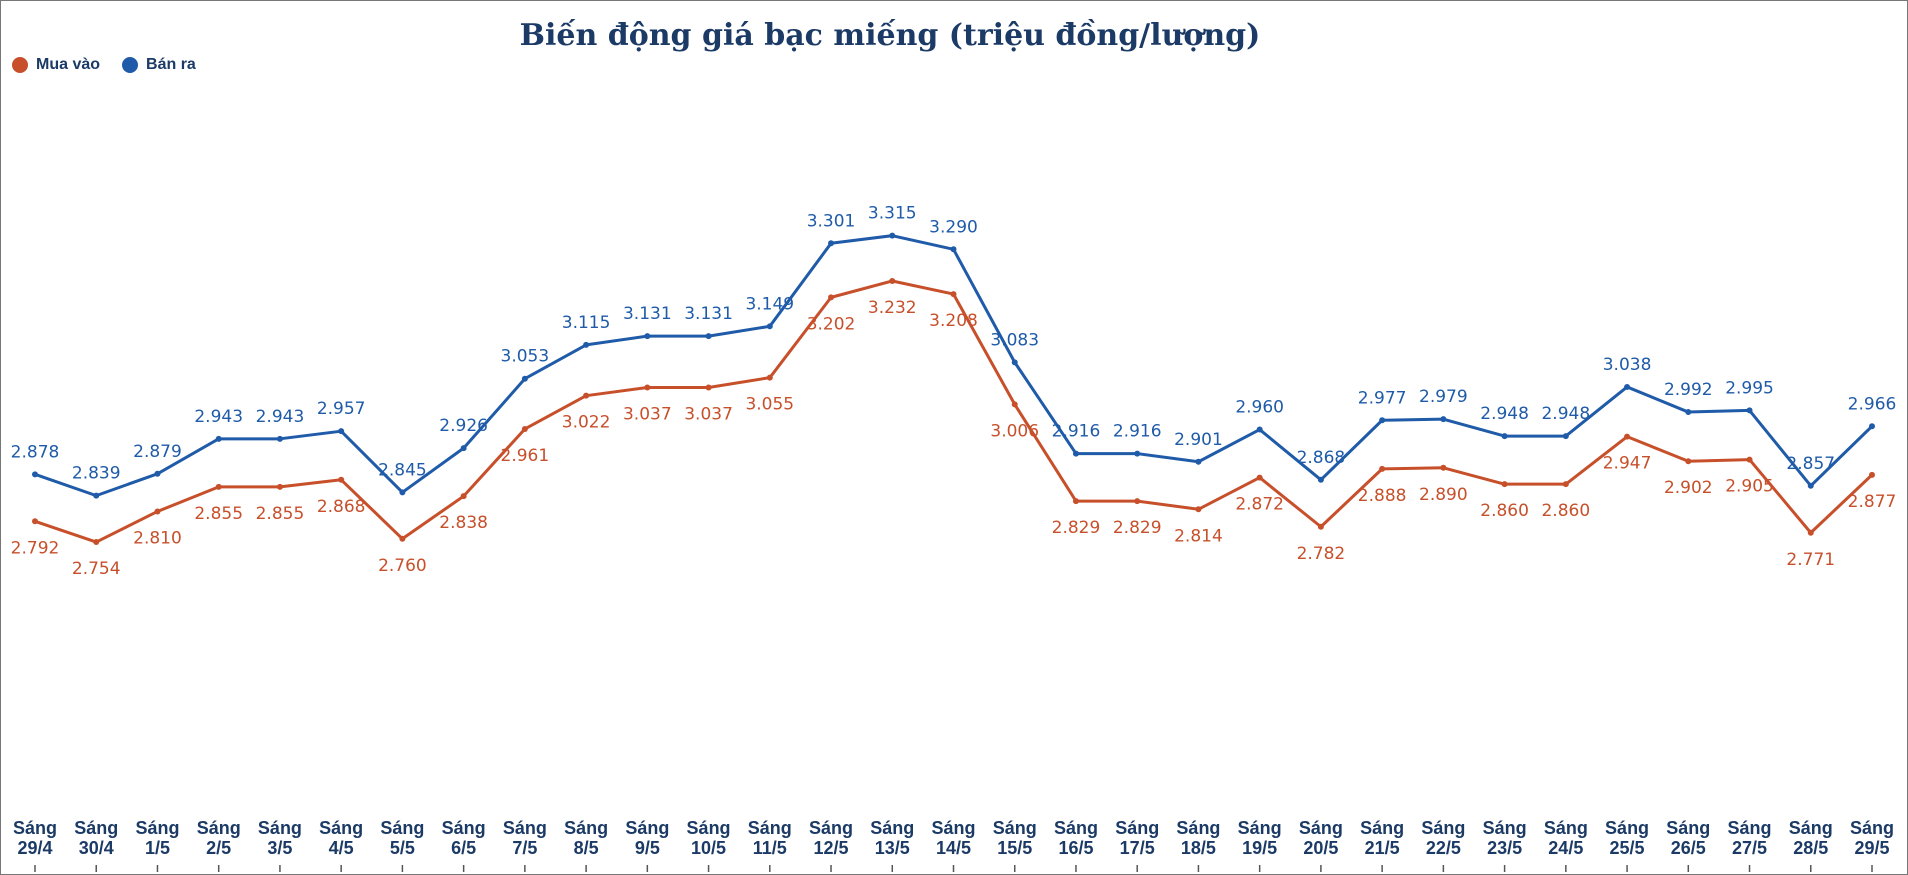 This screenshot has height=875, width=1908. I want to click on x-tick-label: Sáng 24/5, so click(1566, 838).